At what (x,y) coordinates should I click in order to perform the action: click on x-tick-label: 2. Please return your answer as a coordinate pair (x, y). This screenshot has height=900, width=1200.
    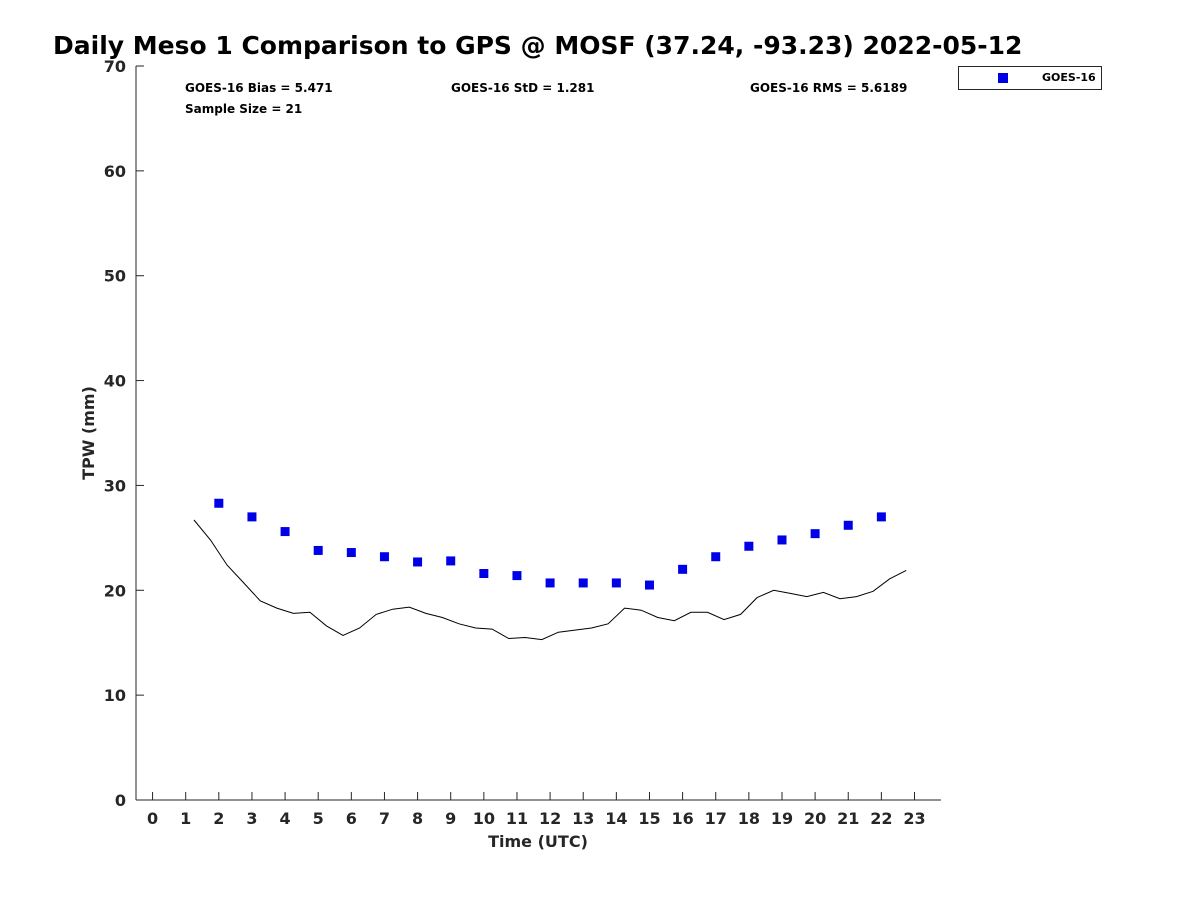
    Looking at the image, I should click on (218, 818).